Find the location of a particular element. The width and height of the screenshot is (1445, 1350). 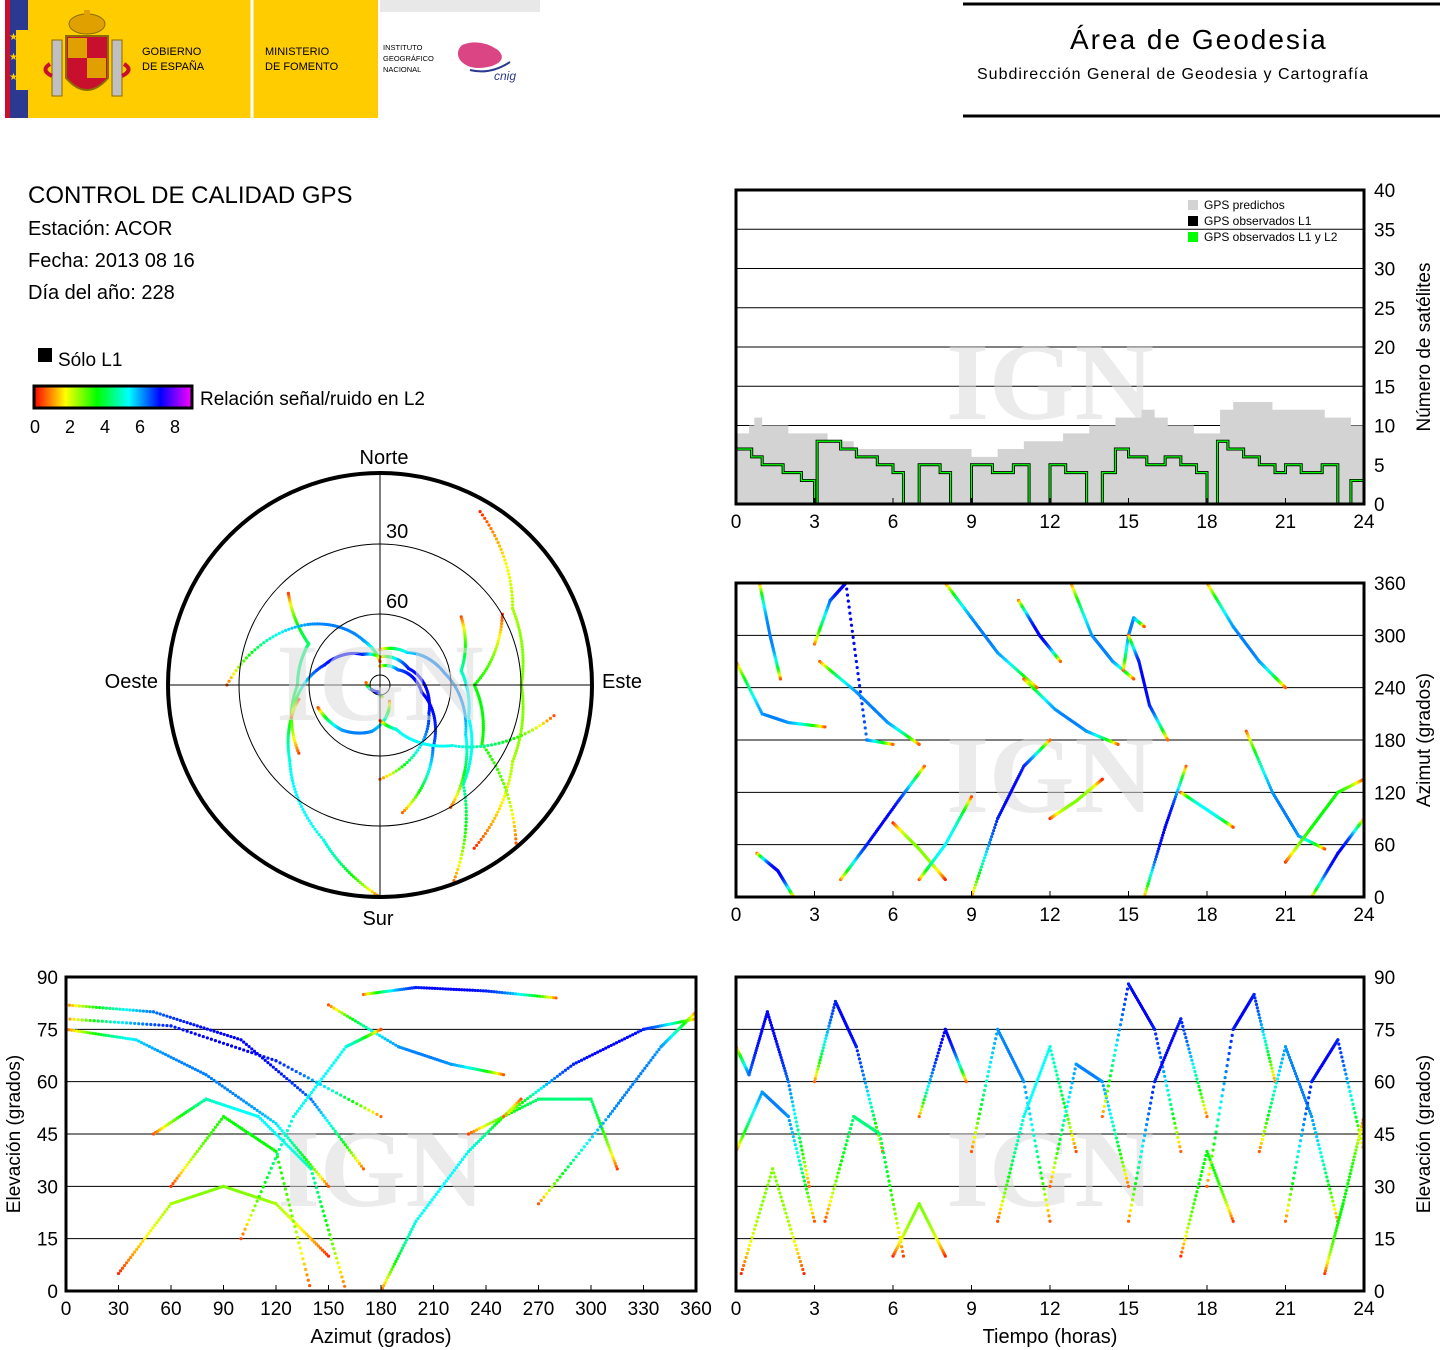

ign-line1: INSTITUTO is located at coordinates (403, 47).